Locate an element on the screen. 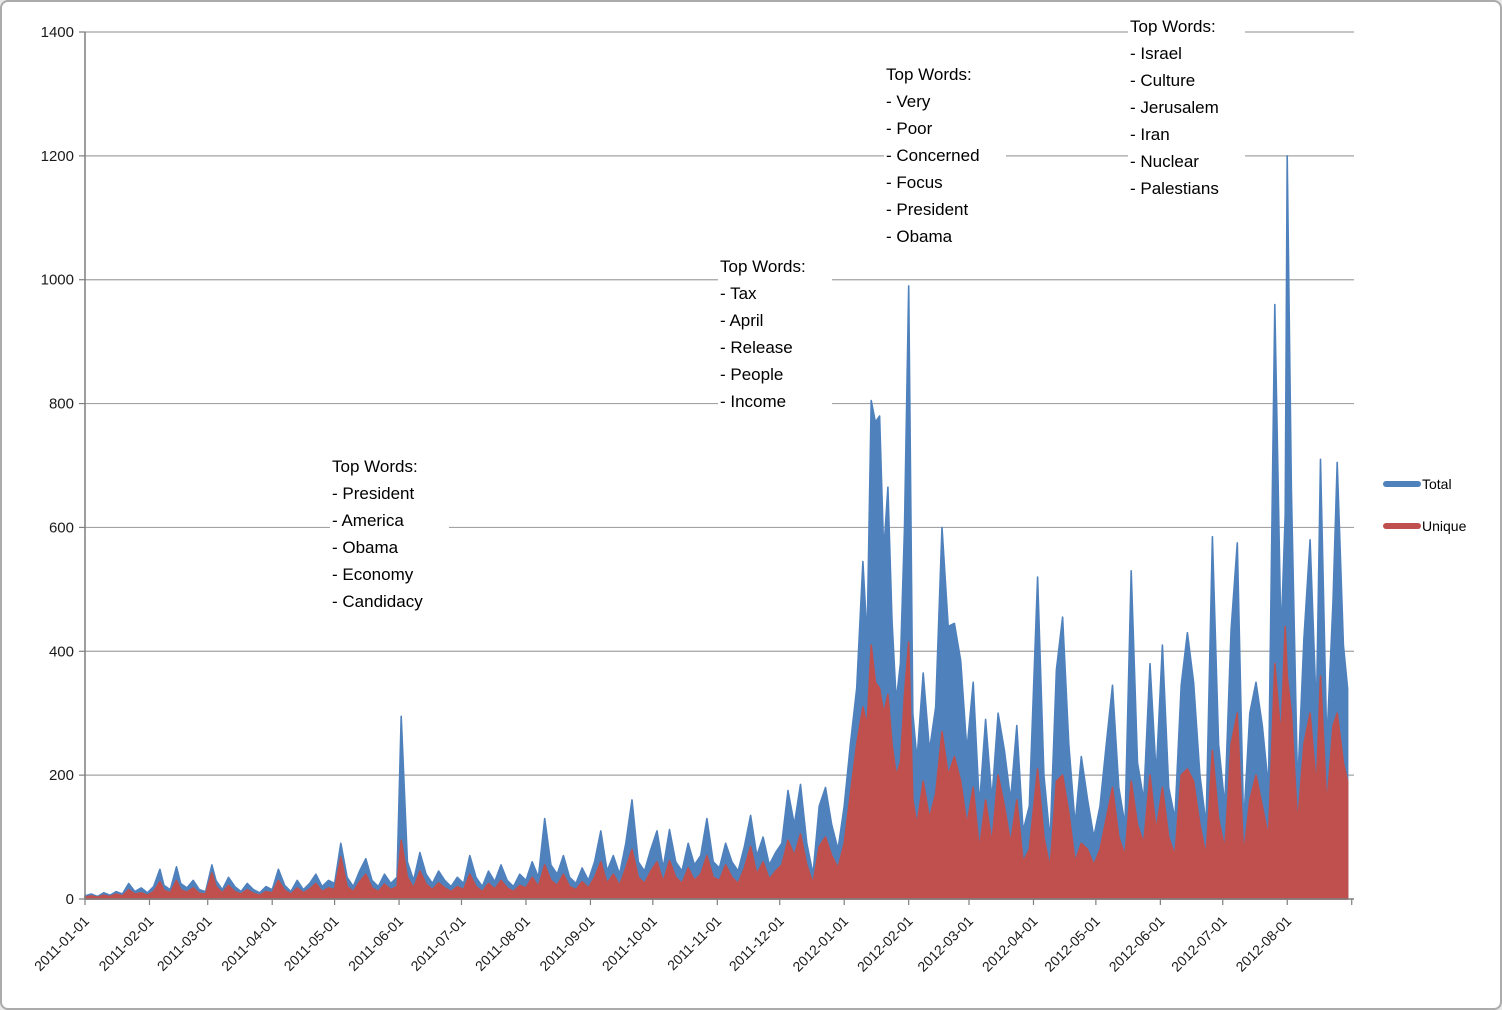  x-axis-tick-label: 2011-10-01 is located at coordinates (629, 943).